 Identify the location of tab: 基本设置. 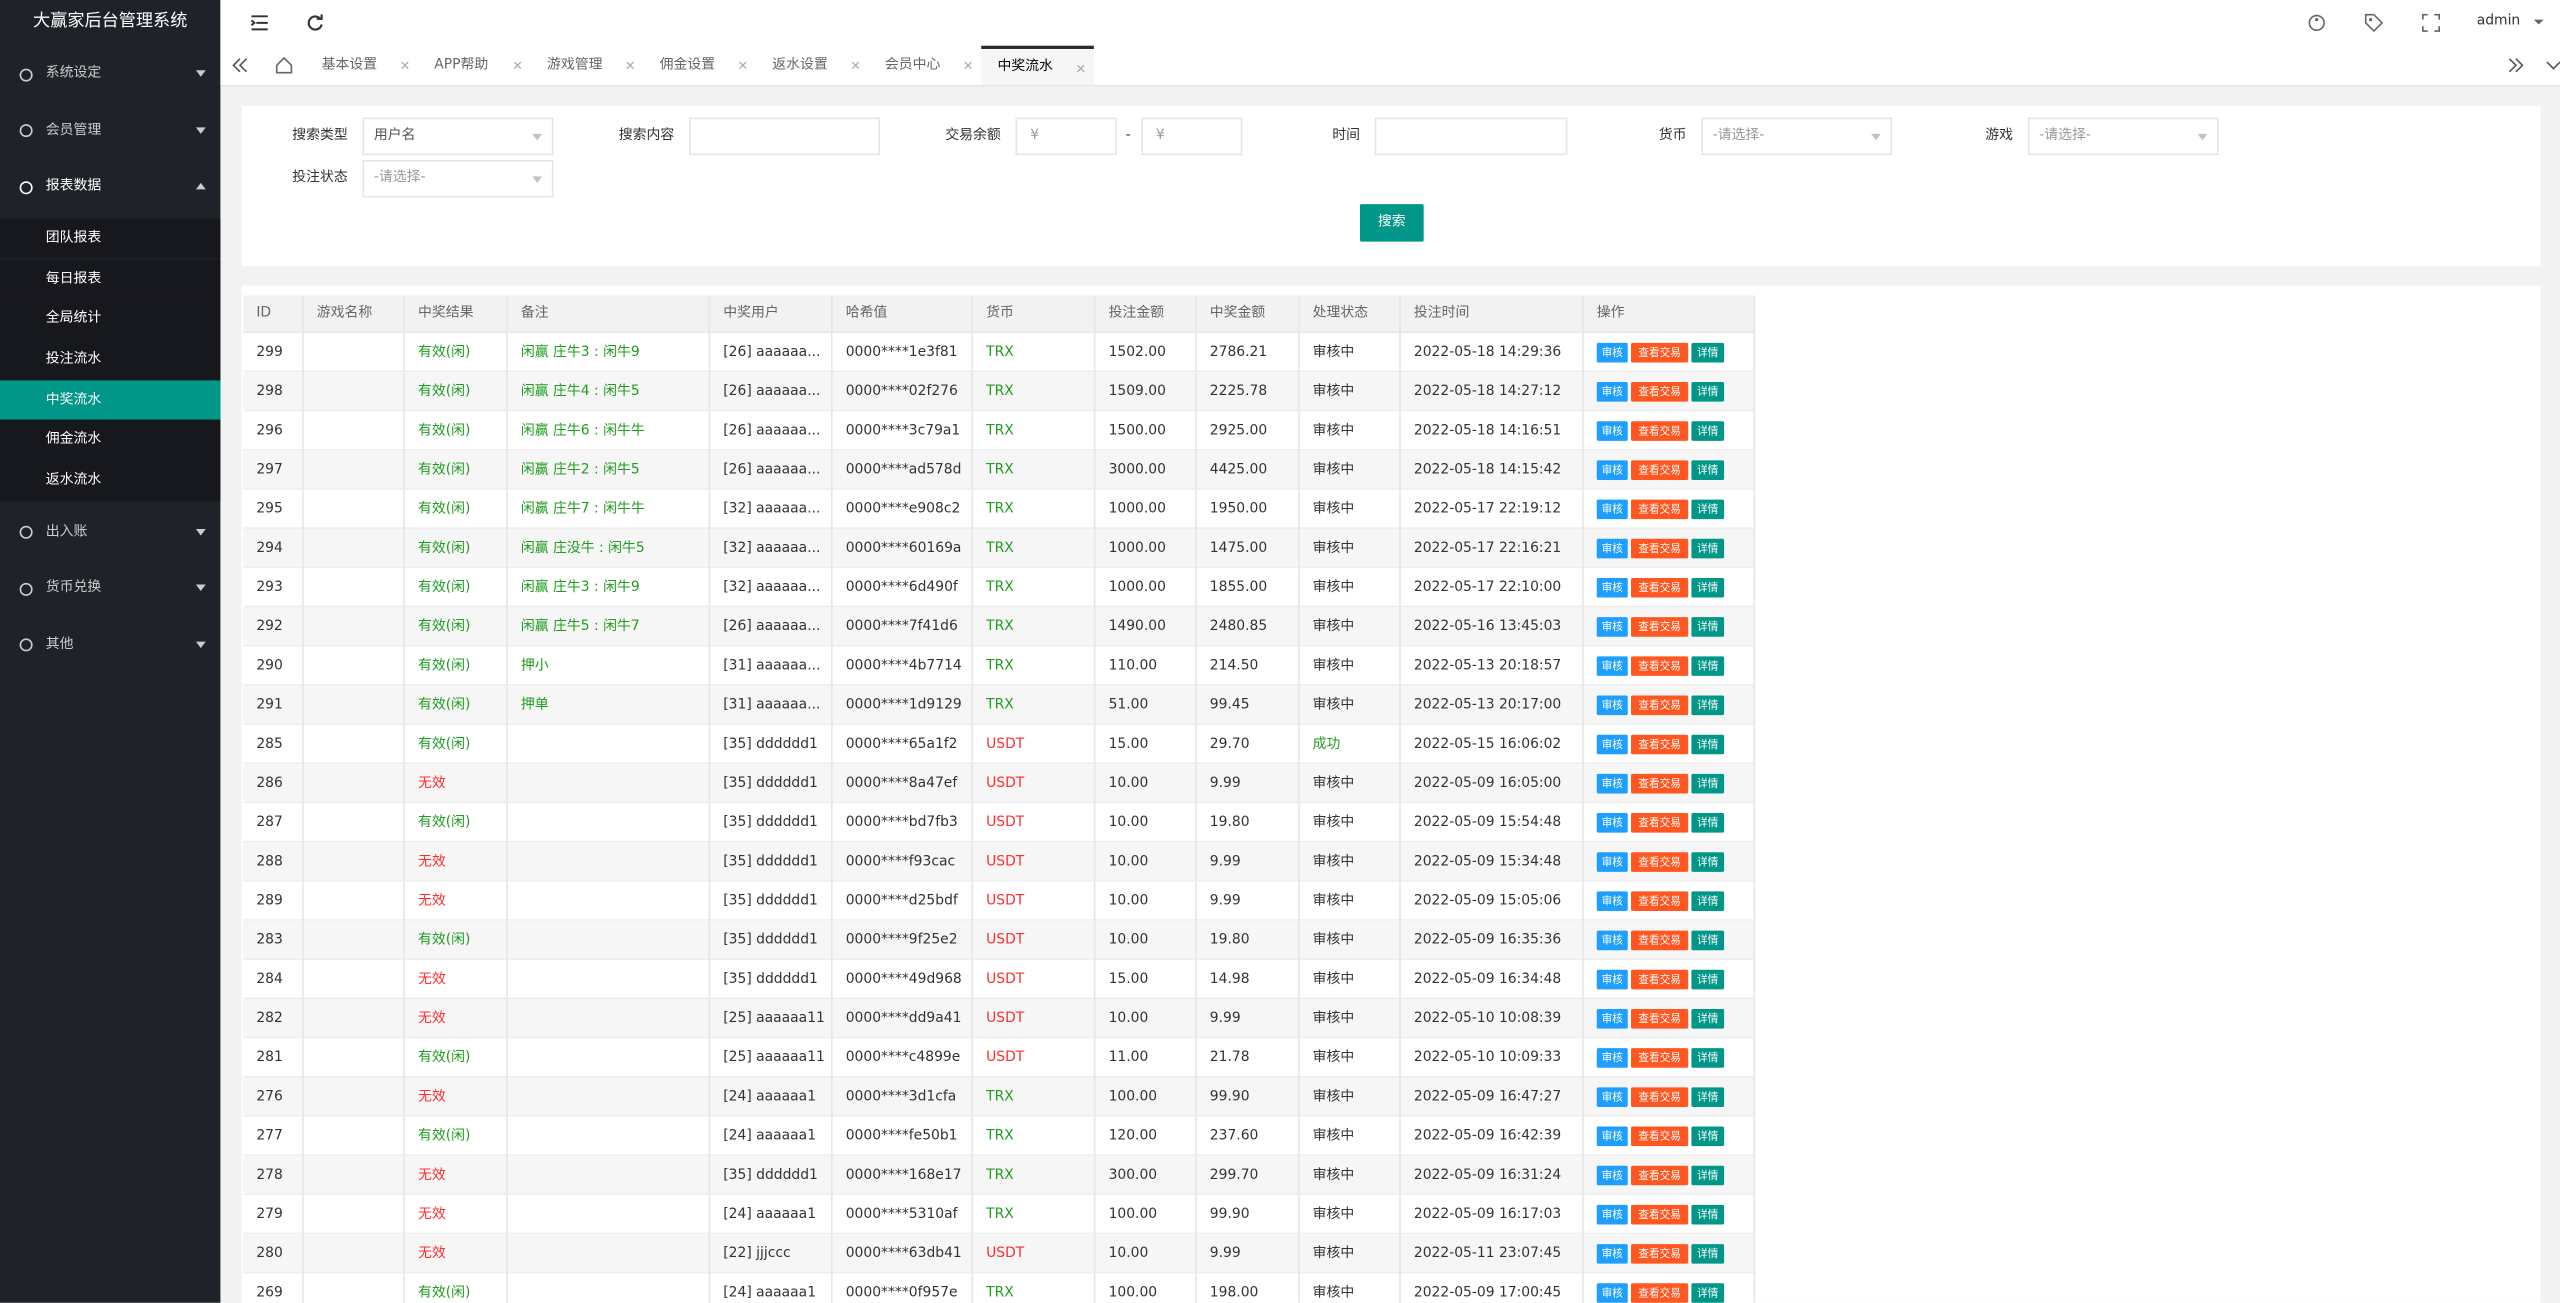
(361, 65).